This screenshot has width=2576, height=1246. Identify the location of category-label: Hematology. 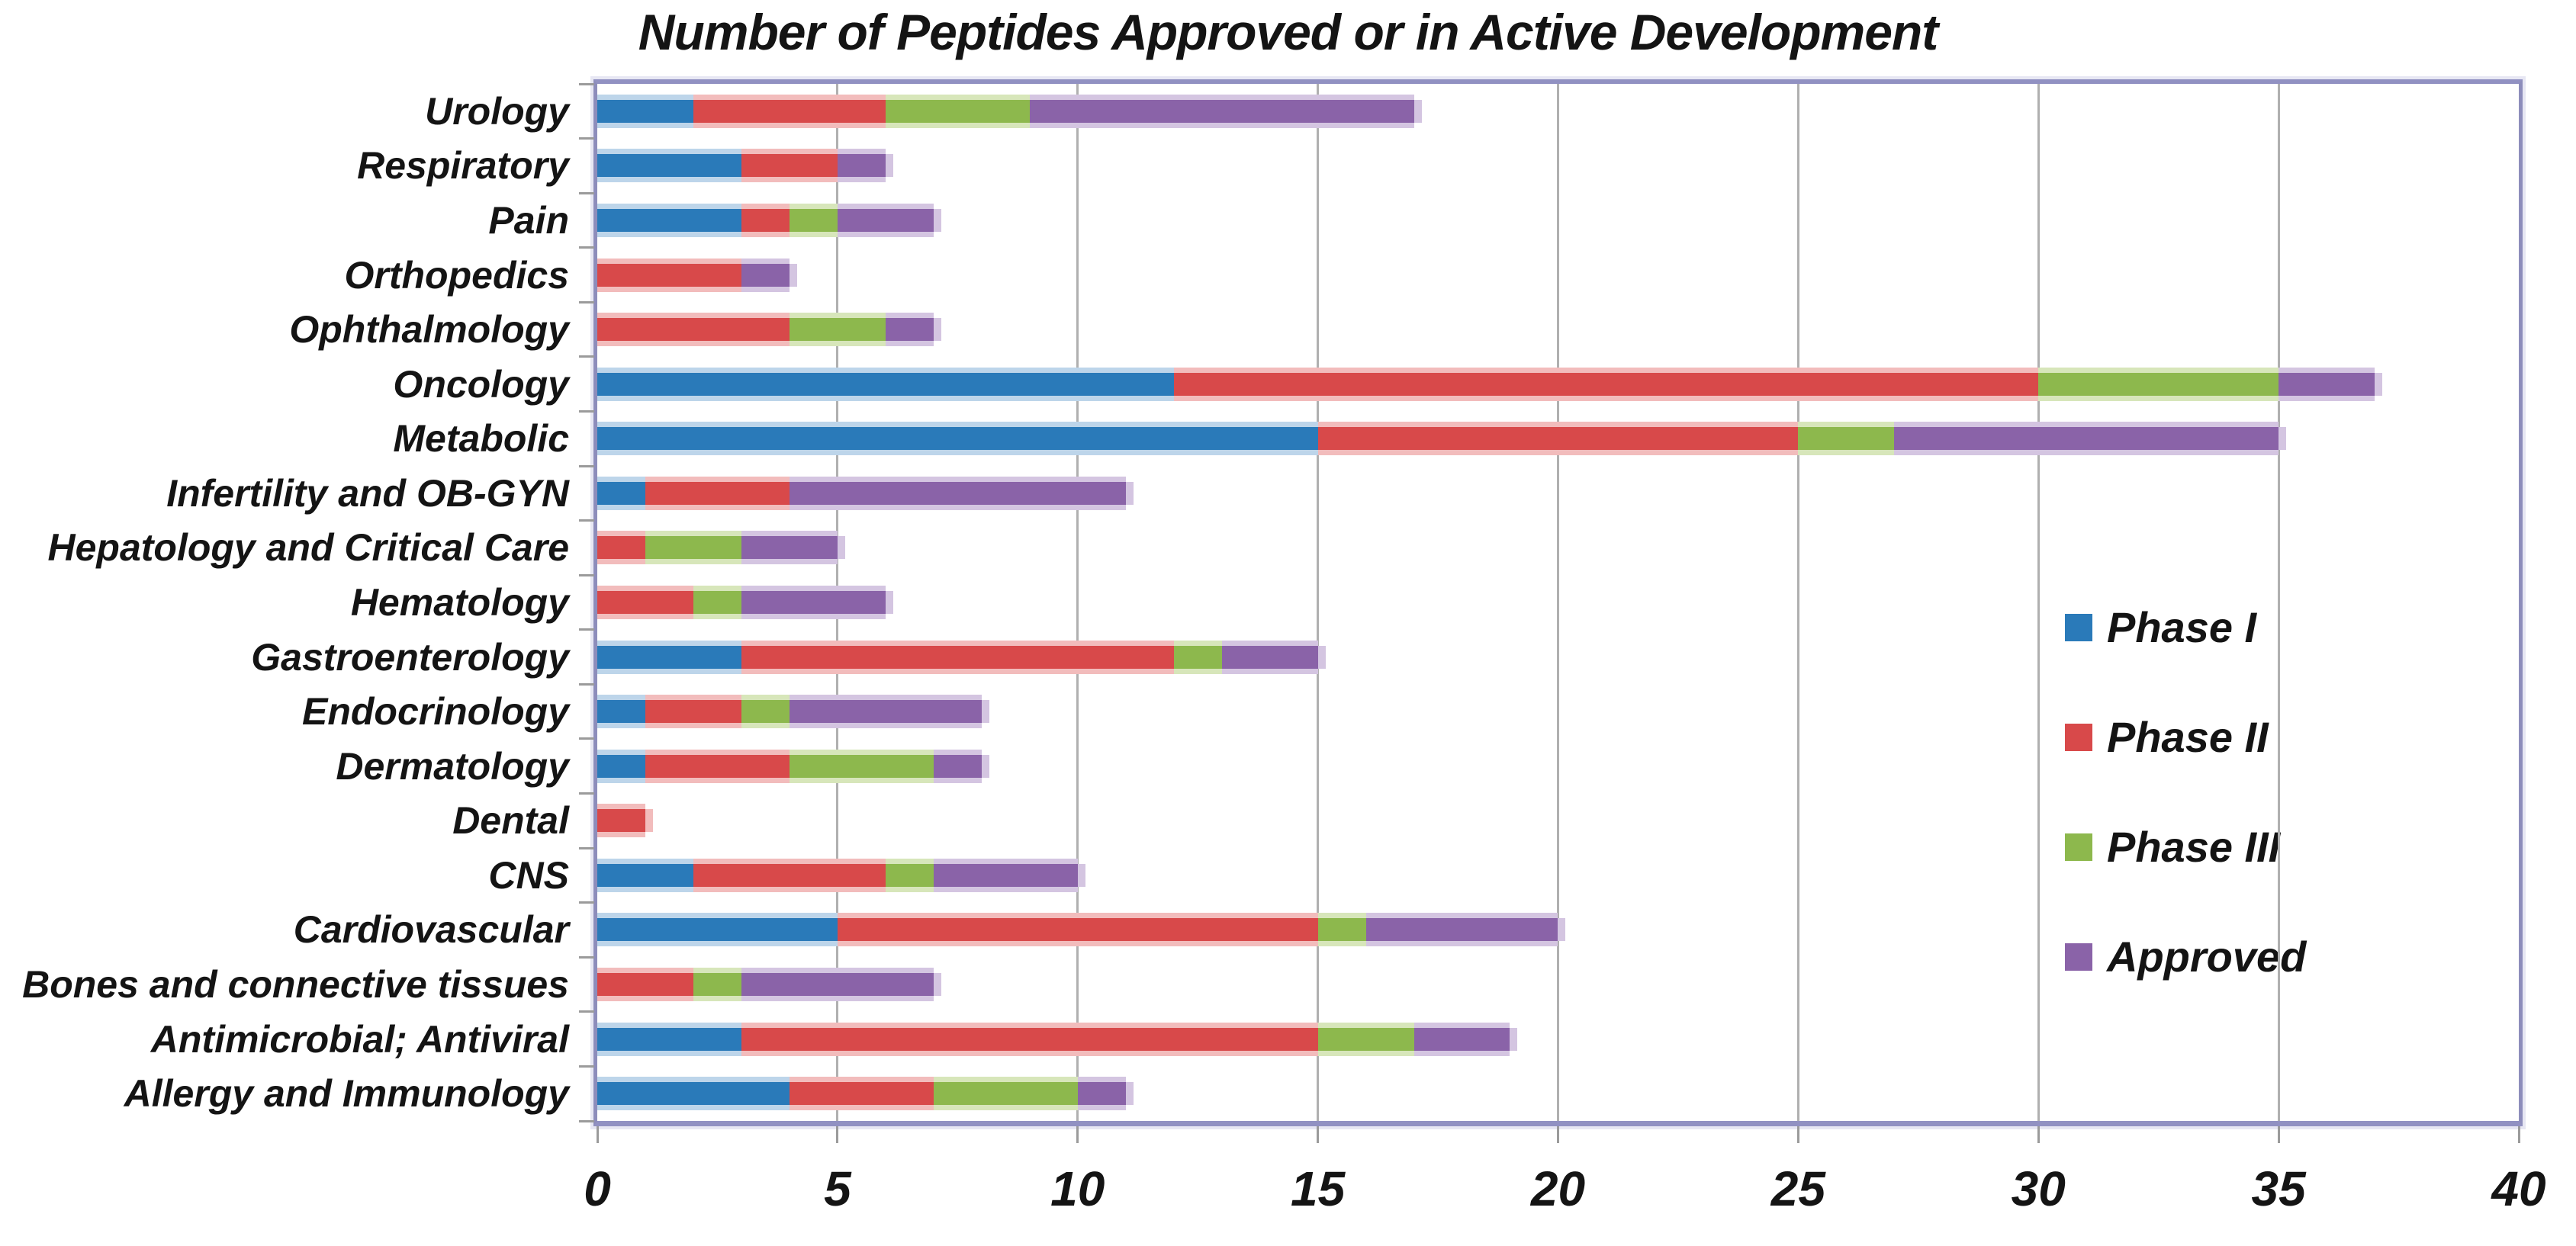
(459, 602).